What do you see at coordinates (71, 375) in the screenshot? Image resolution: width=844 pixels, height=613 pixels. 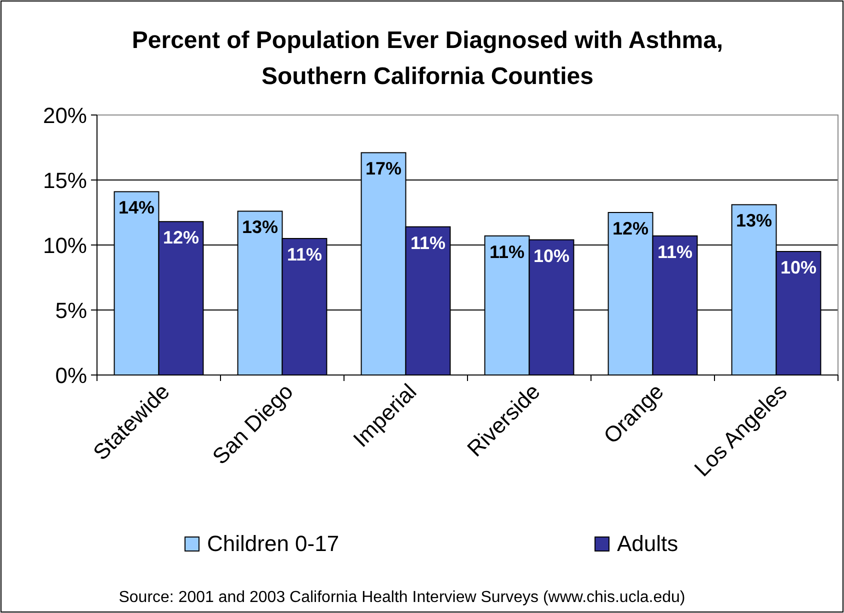 I see `y-tick-label: 0%` at bounding box center [71, 375].